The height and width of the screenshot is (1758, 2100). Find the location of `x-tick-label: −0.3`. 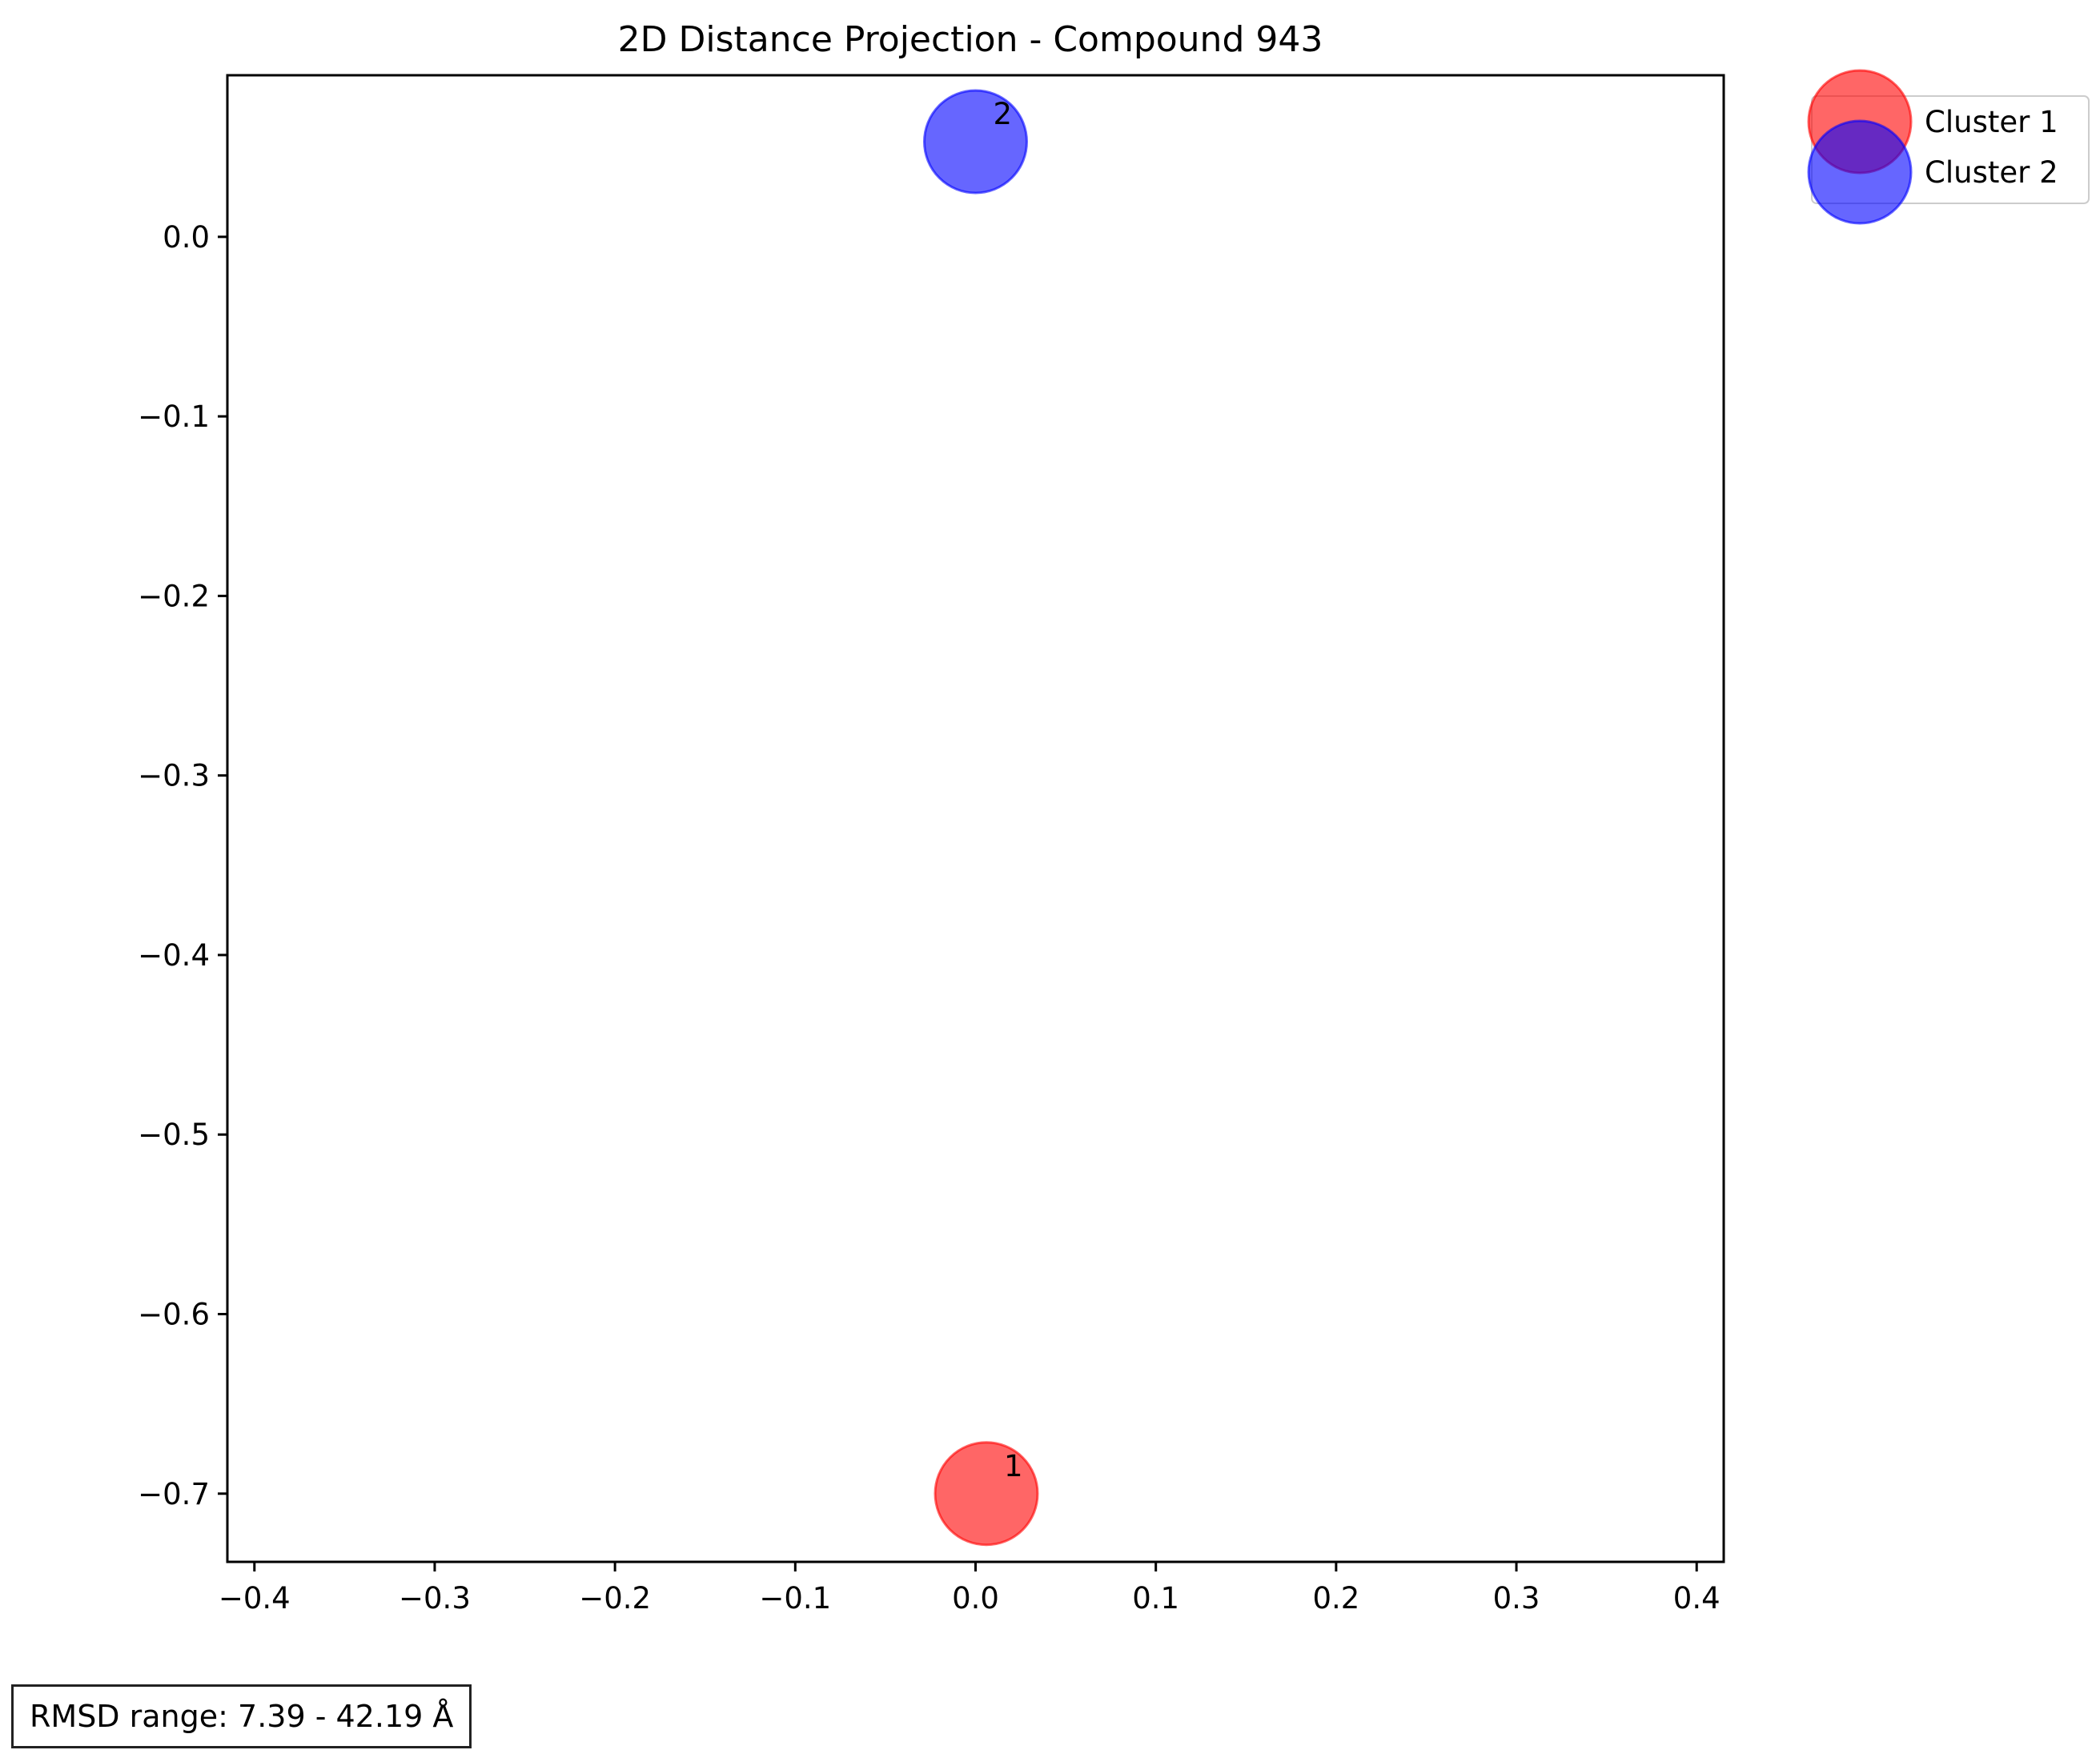

x-tick-label: −0.3 is located at coordinates (435, 1598).